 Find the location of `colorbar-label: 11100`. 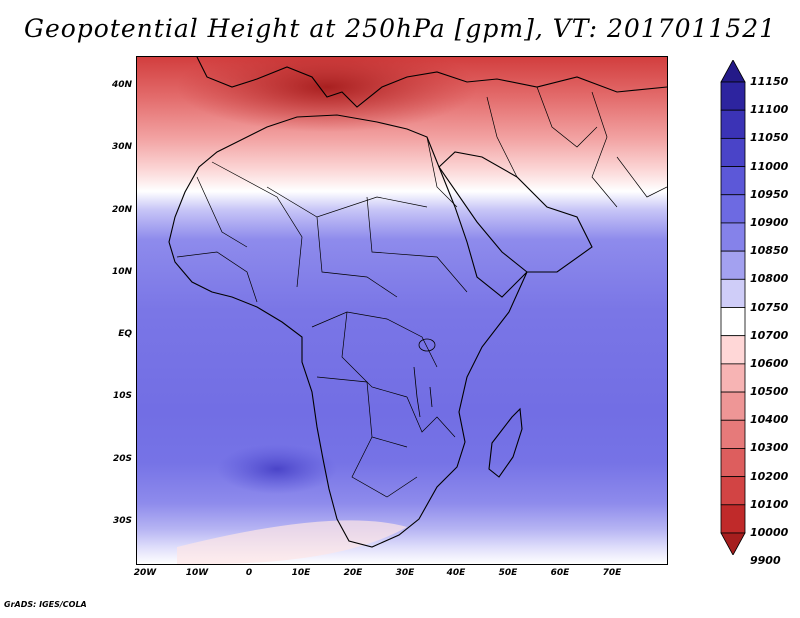

colorbar-label: 11100 is located at coordinates (769, 110).